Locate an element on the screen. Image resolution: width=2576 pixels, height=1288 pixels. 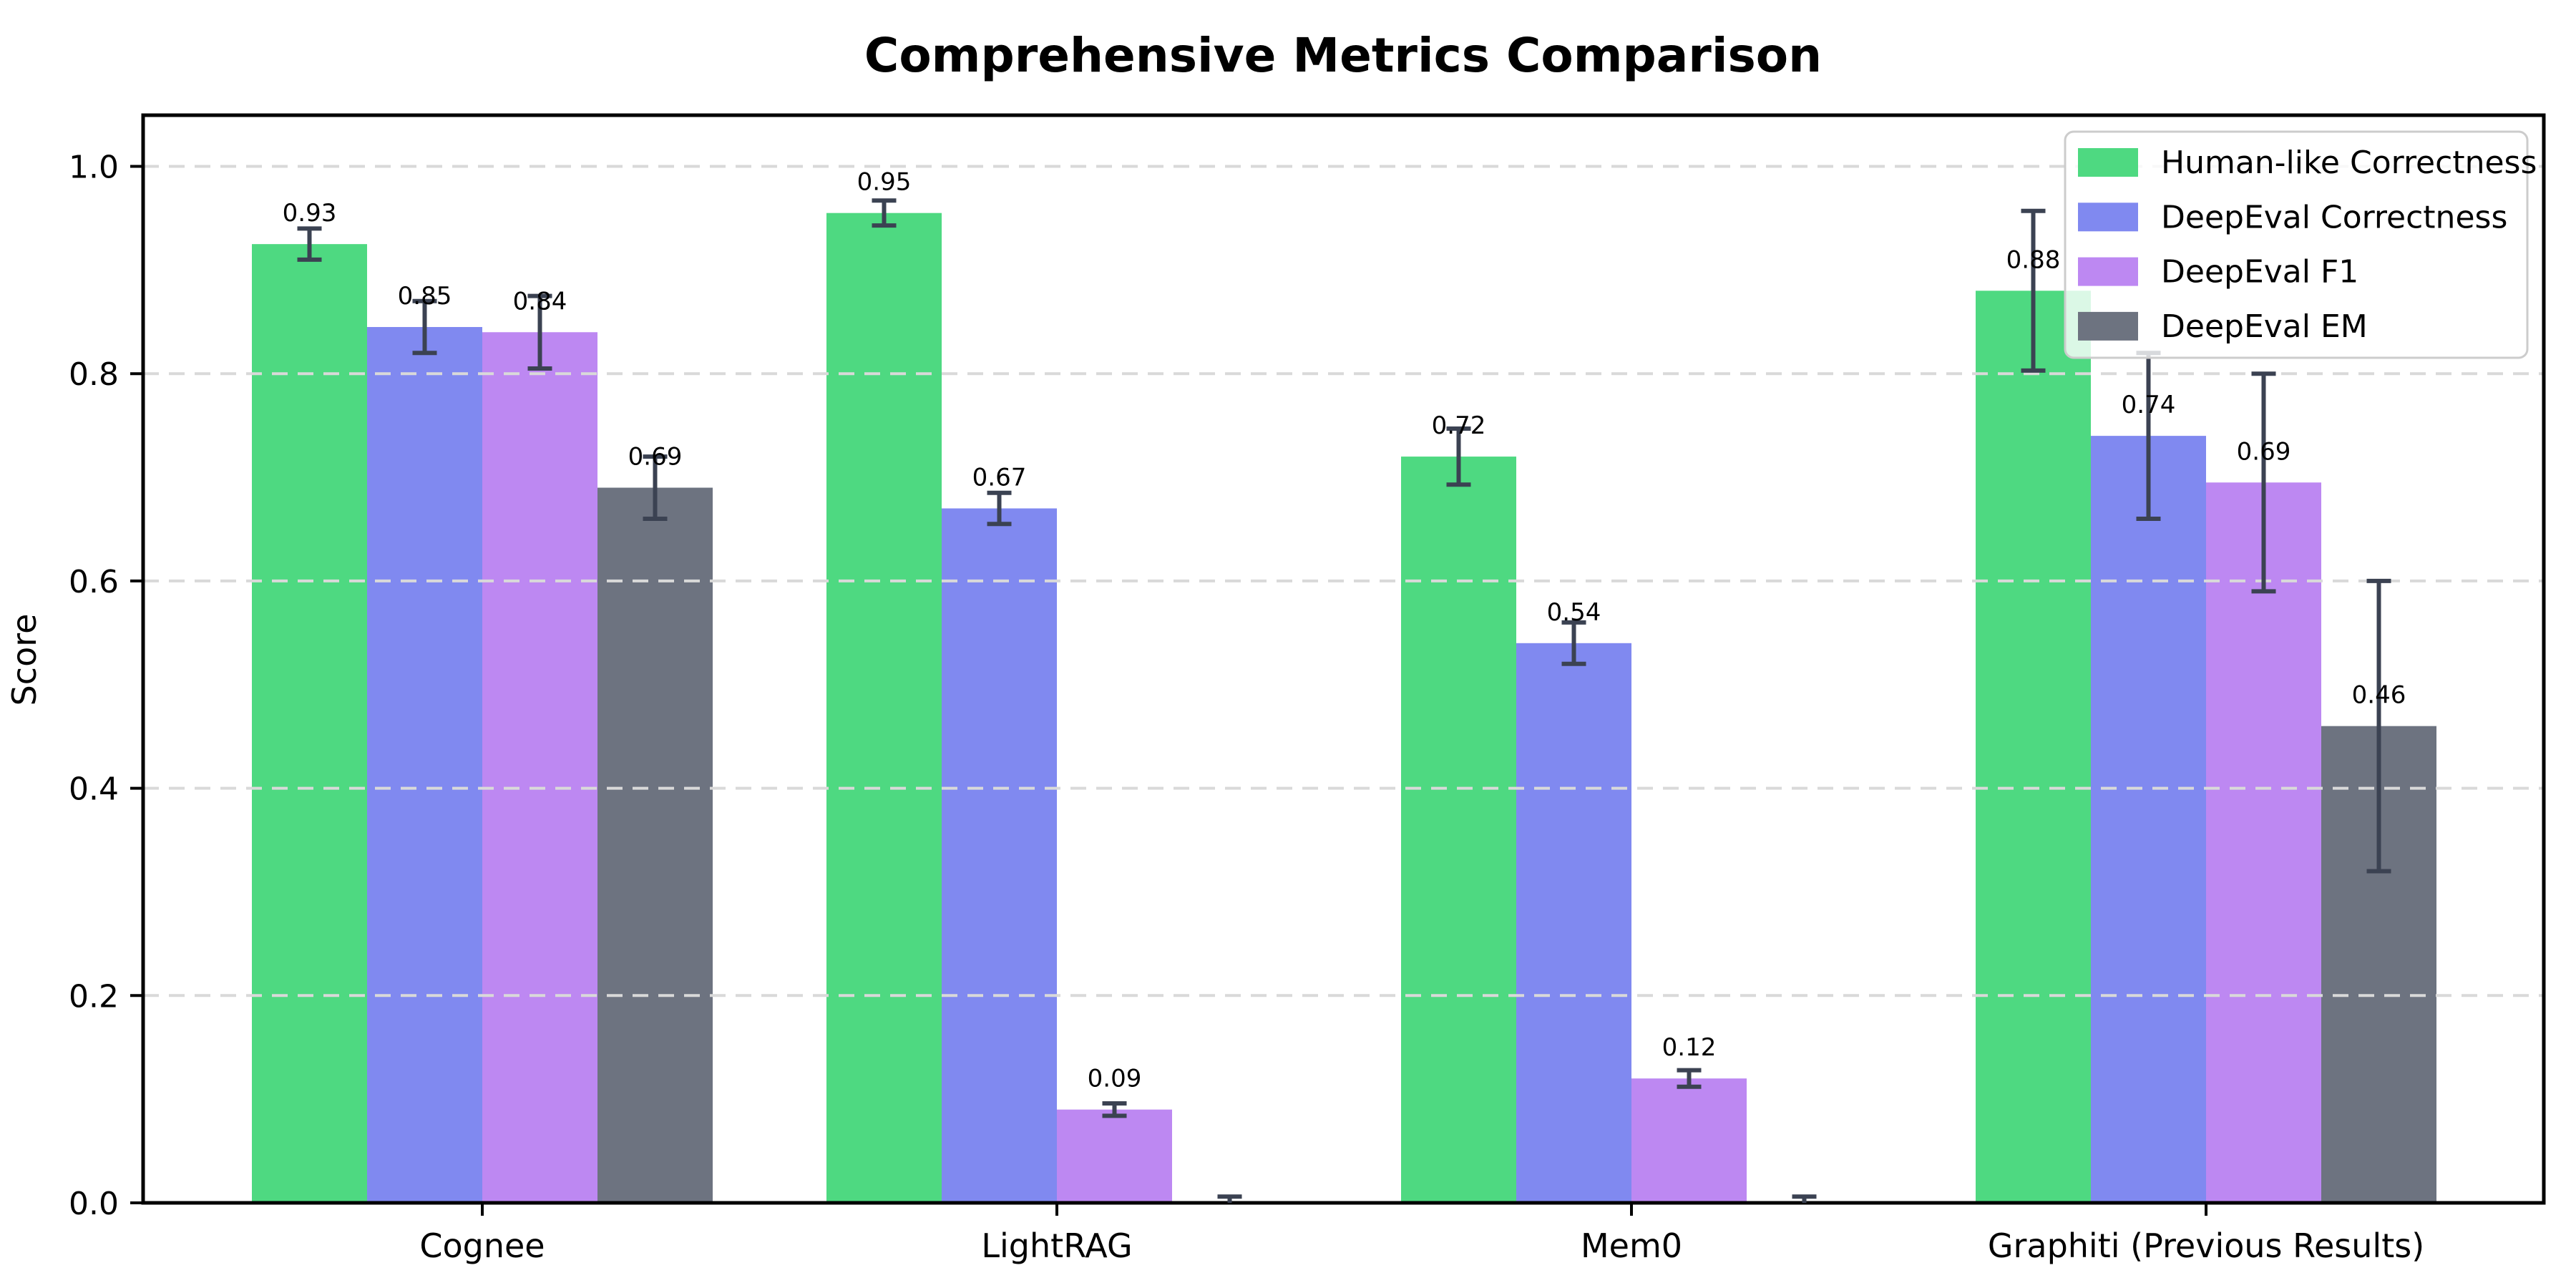
bar-value-label: 0.84 is located at coordinates (540, 301).